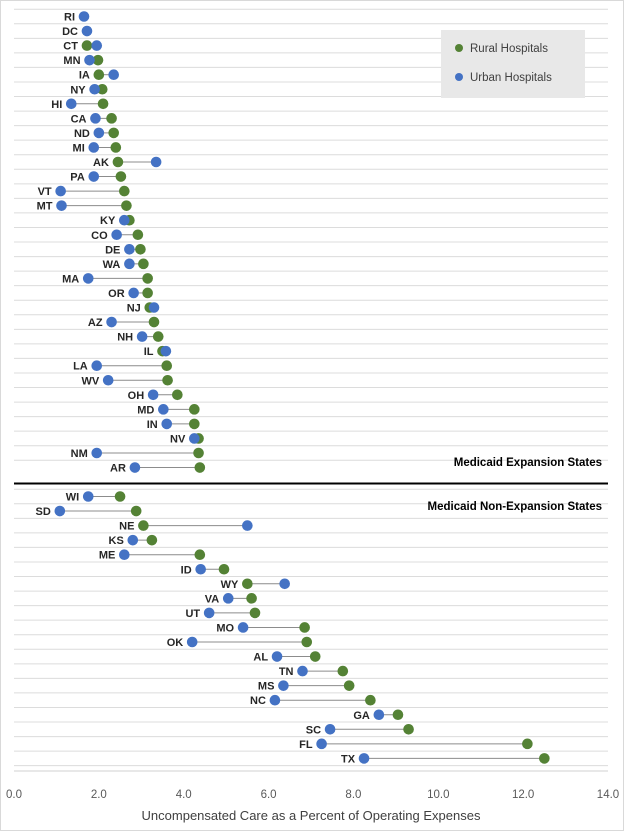 This screenshot has height=836, width=624. I want to click on rural-point-in, so click(194, 424).